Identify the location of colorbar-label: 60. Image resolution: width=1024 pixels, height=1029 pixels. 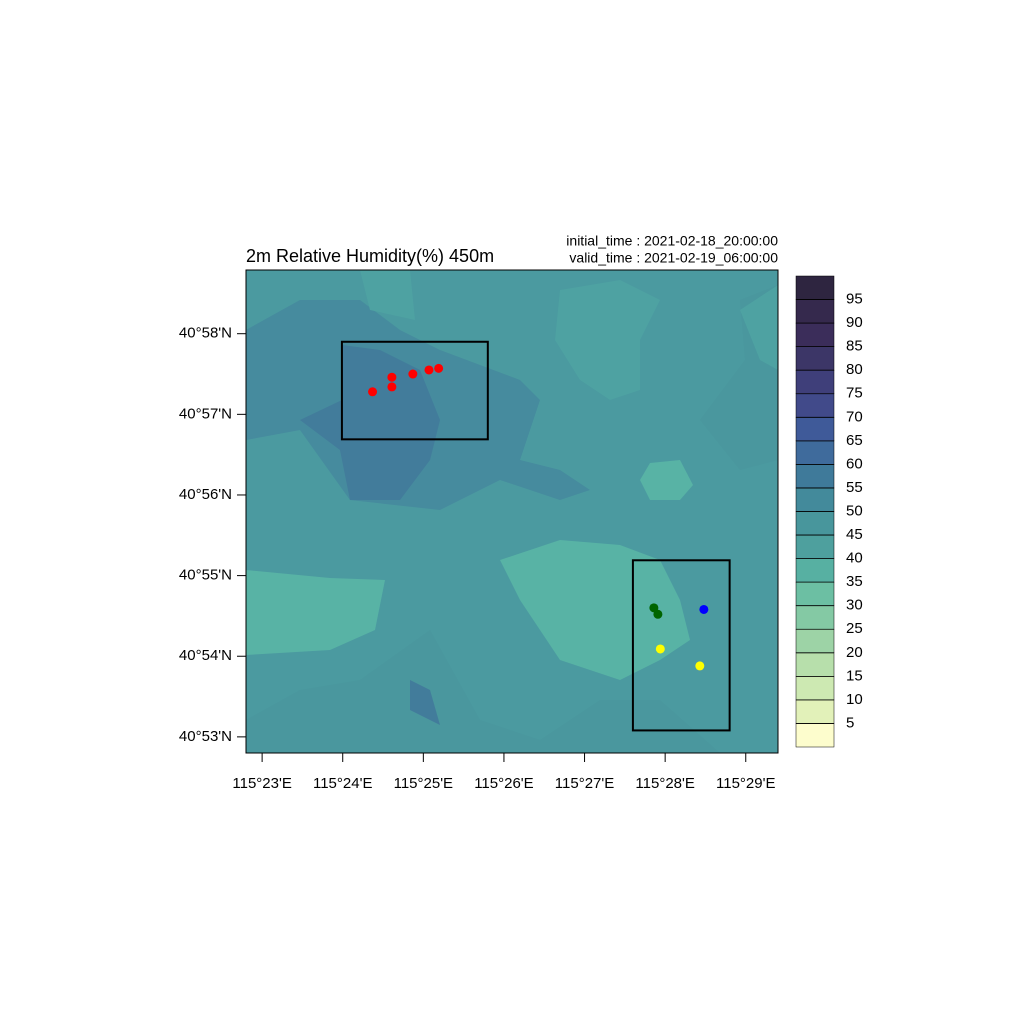
(854, 463).